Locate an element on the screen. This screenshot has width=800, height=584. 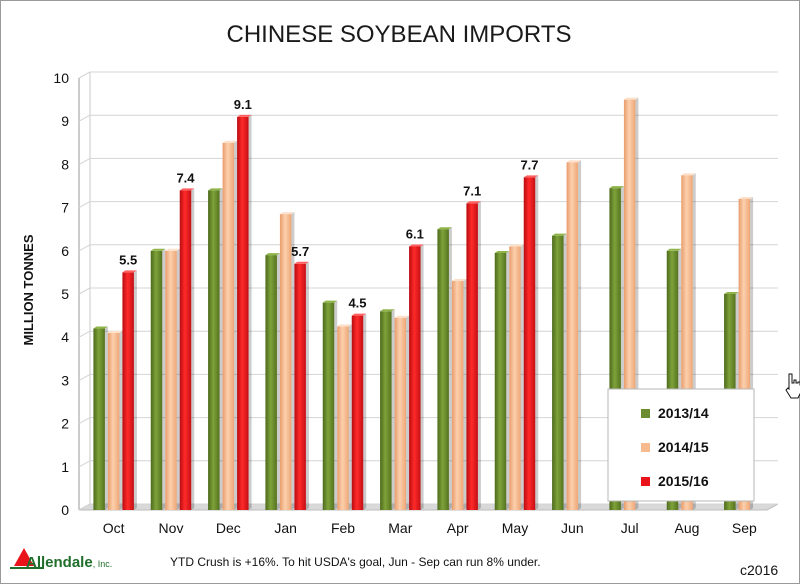
x-tick-label: May is located at coordinates (515, 528).